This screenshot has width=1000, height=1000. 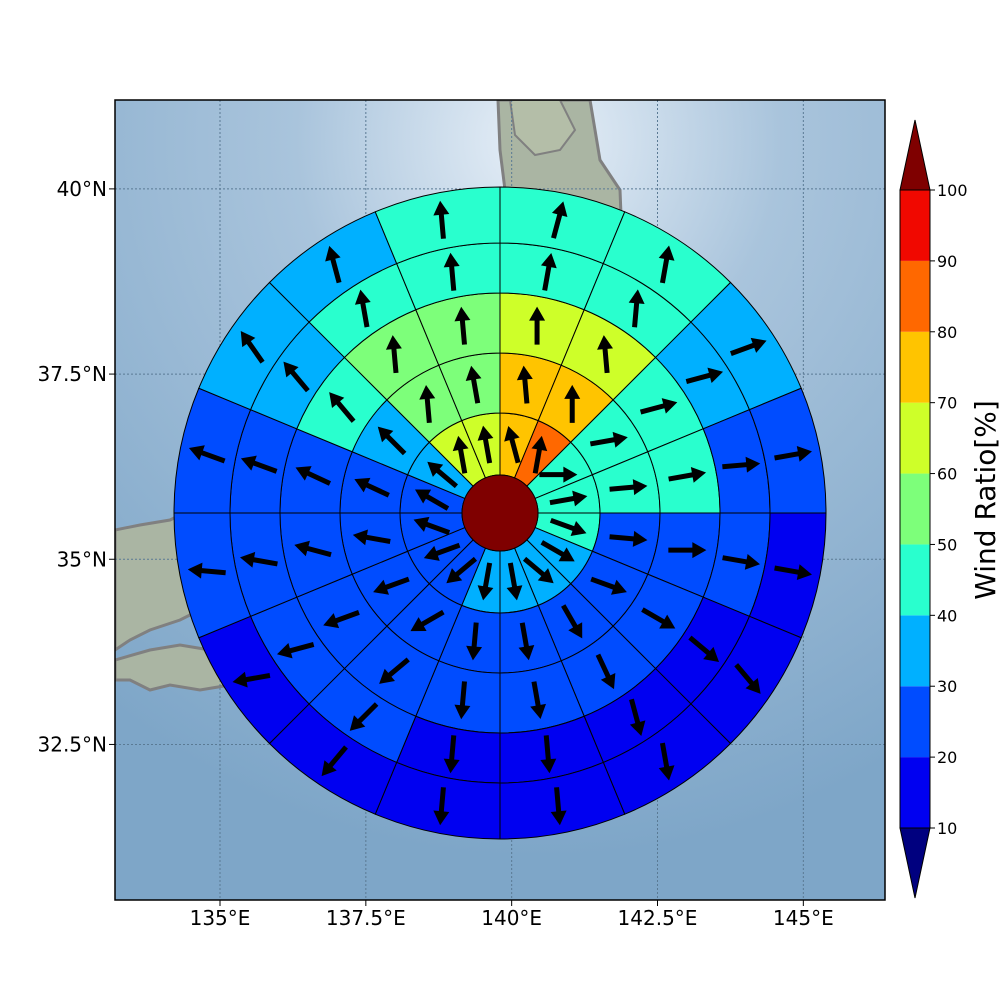 I want to click on x-tick-label: 142.5°E, so click(x=658, y=918).